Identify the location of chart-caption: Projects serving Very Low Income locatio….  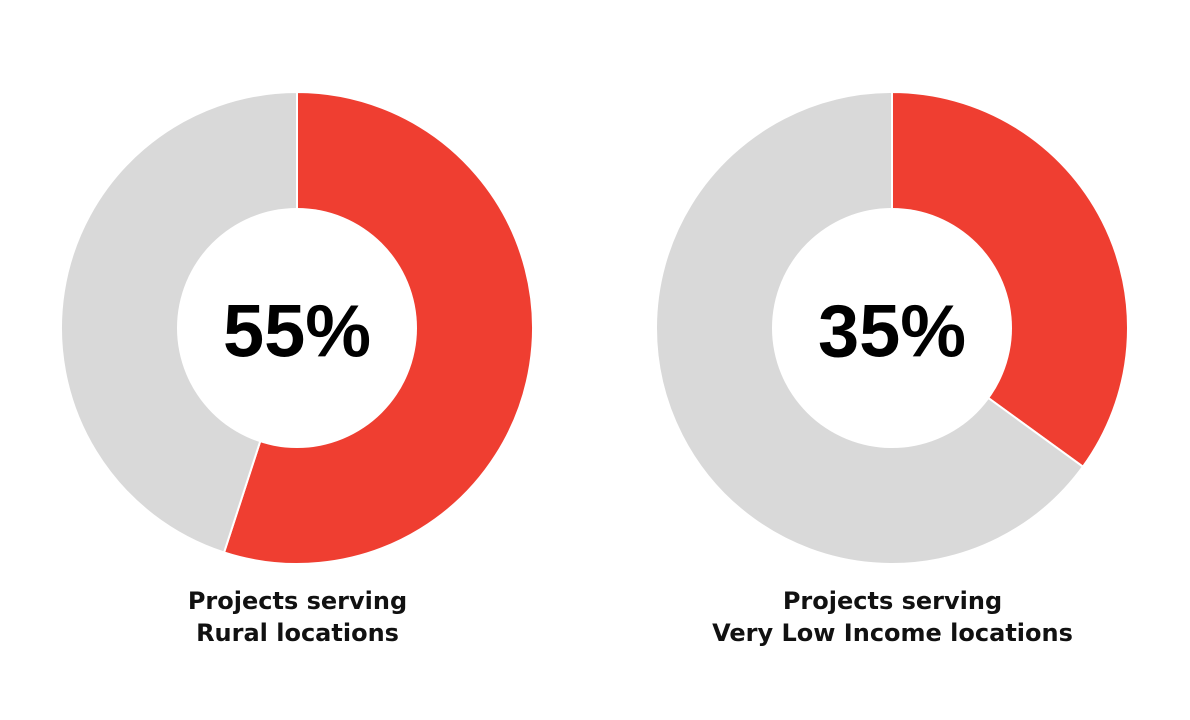
(892, 617).